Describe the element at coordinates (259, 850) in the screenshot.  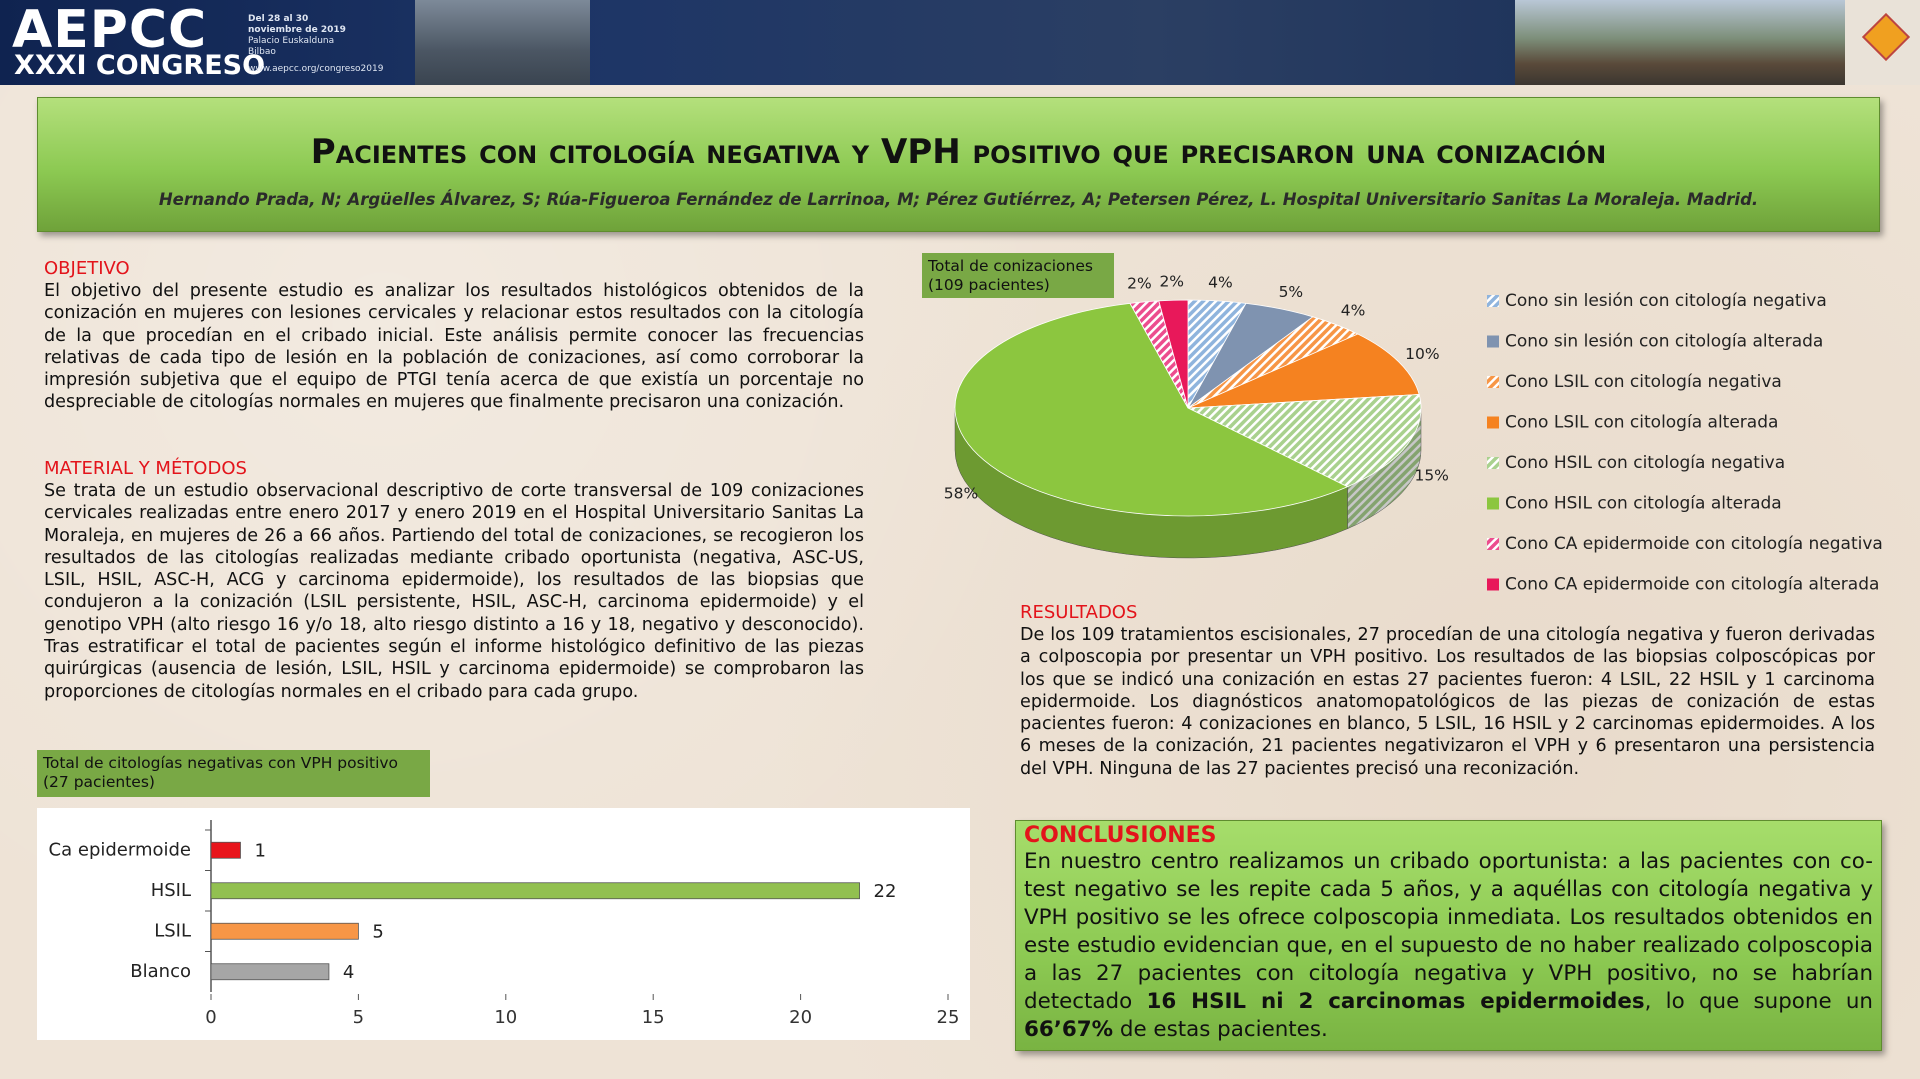
I see `value-label: 1` at that location.